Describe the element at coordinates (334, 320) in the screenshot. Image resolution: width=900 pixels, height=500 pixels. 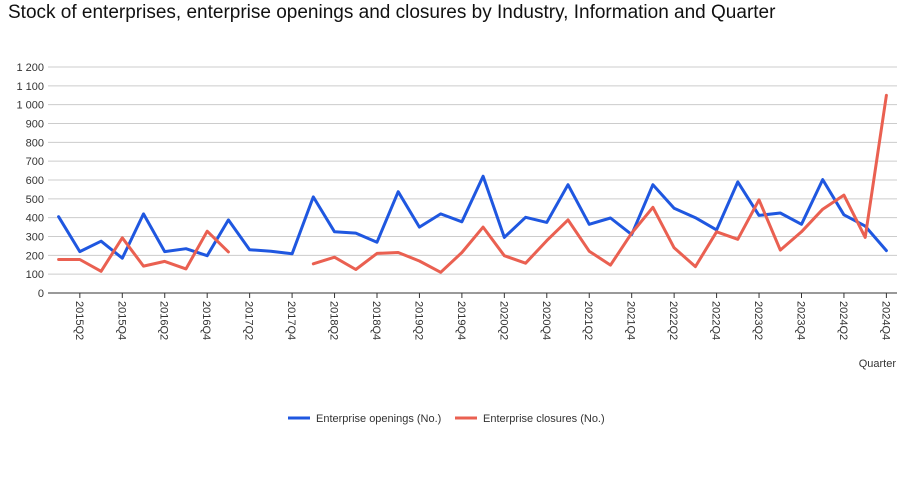
I see `x-tick-label: 2018Q2` at that location.